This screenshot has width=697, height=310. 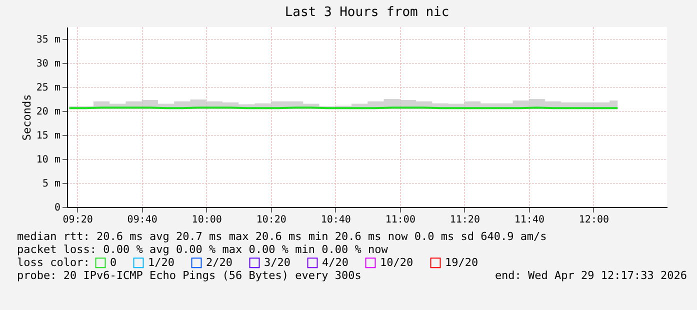 I want to click on x-tick-label: 10:00, so click(x=207, y=220).